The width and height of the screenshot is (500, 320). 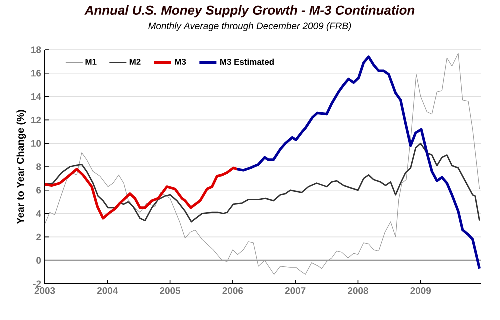 I want to click on y-tick-label: 18, so click(x=37, y=50).